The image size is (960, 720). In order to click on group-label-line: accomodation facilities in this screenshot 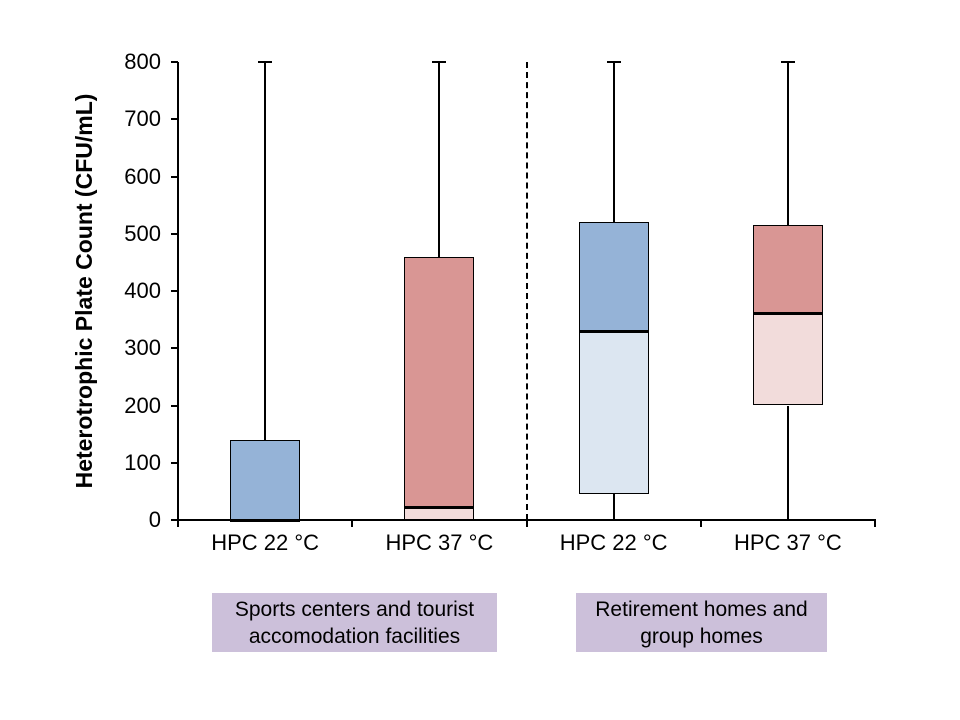, I will do `click(354, 636)`.